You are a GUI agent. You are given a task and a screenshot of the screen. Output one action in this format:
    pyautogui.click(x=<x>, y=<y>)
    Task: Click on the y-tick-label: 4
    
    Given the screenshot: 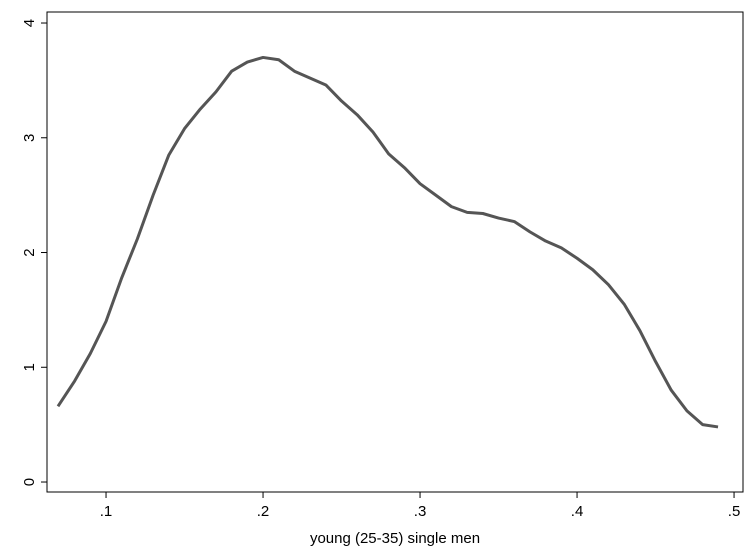 What is the action you would take?
    pyautogui.click(x=29, y=23)
    